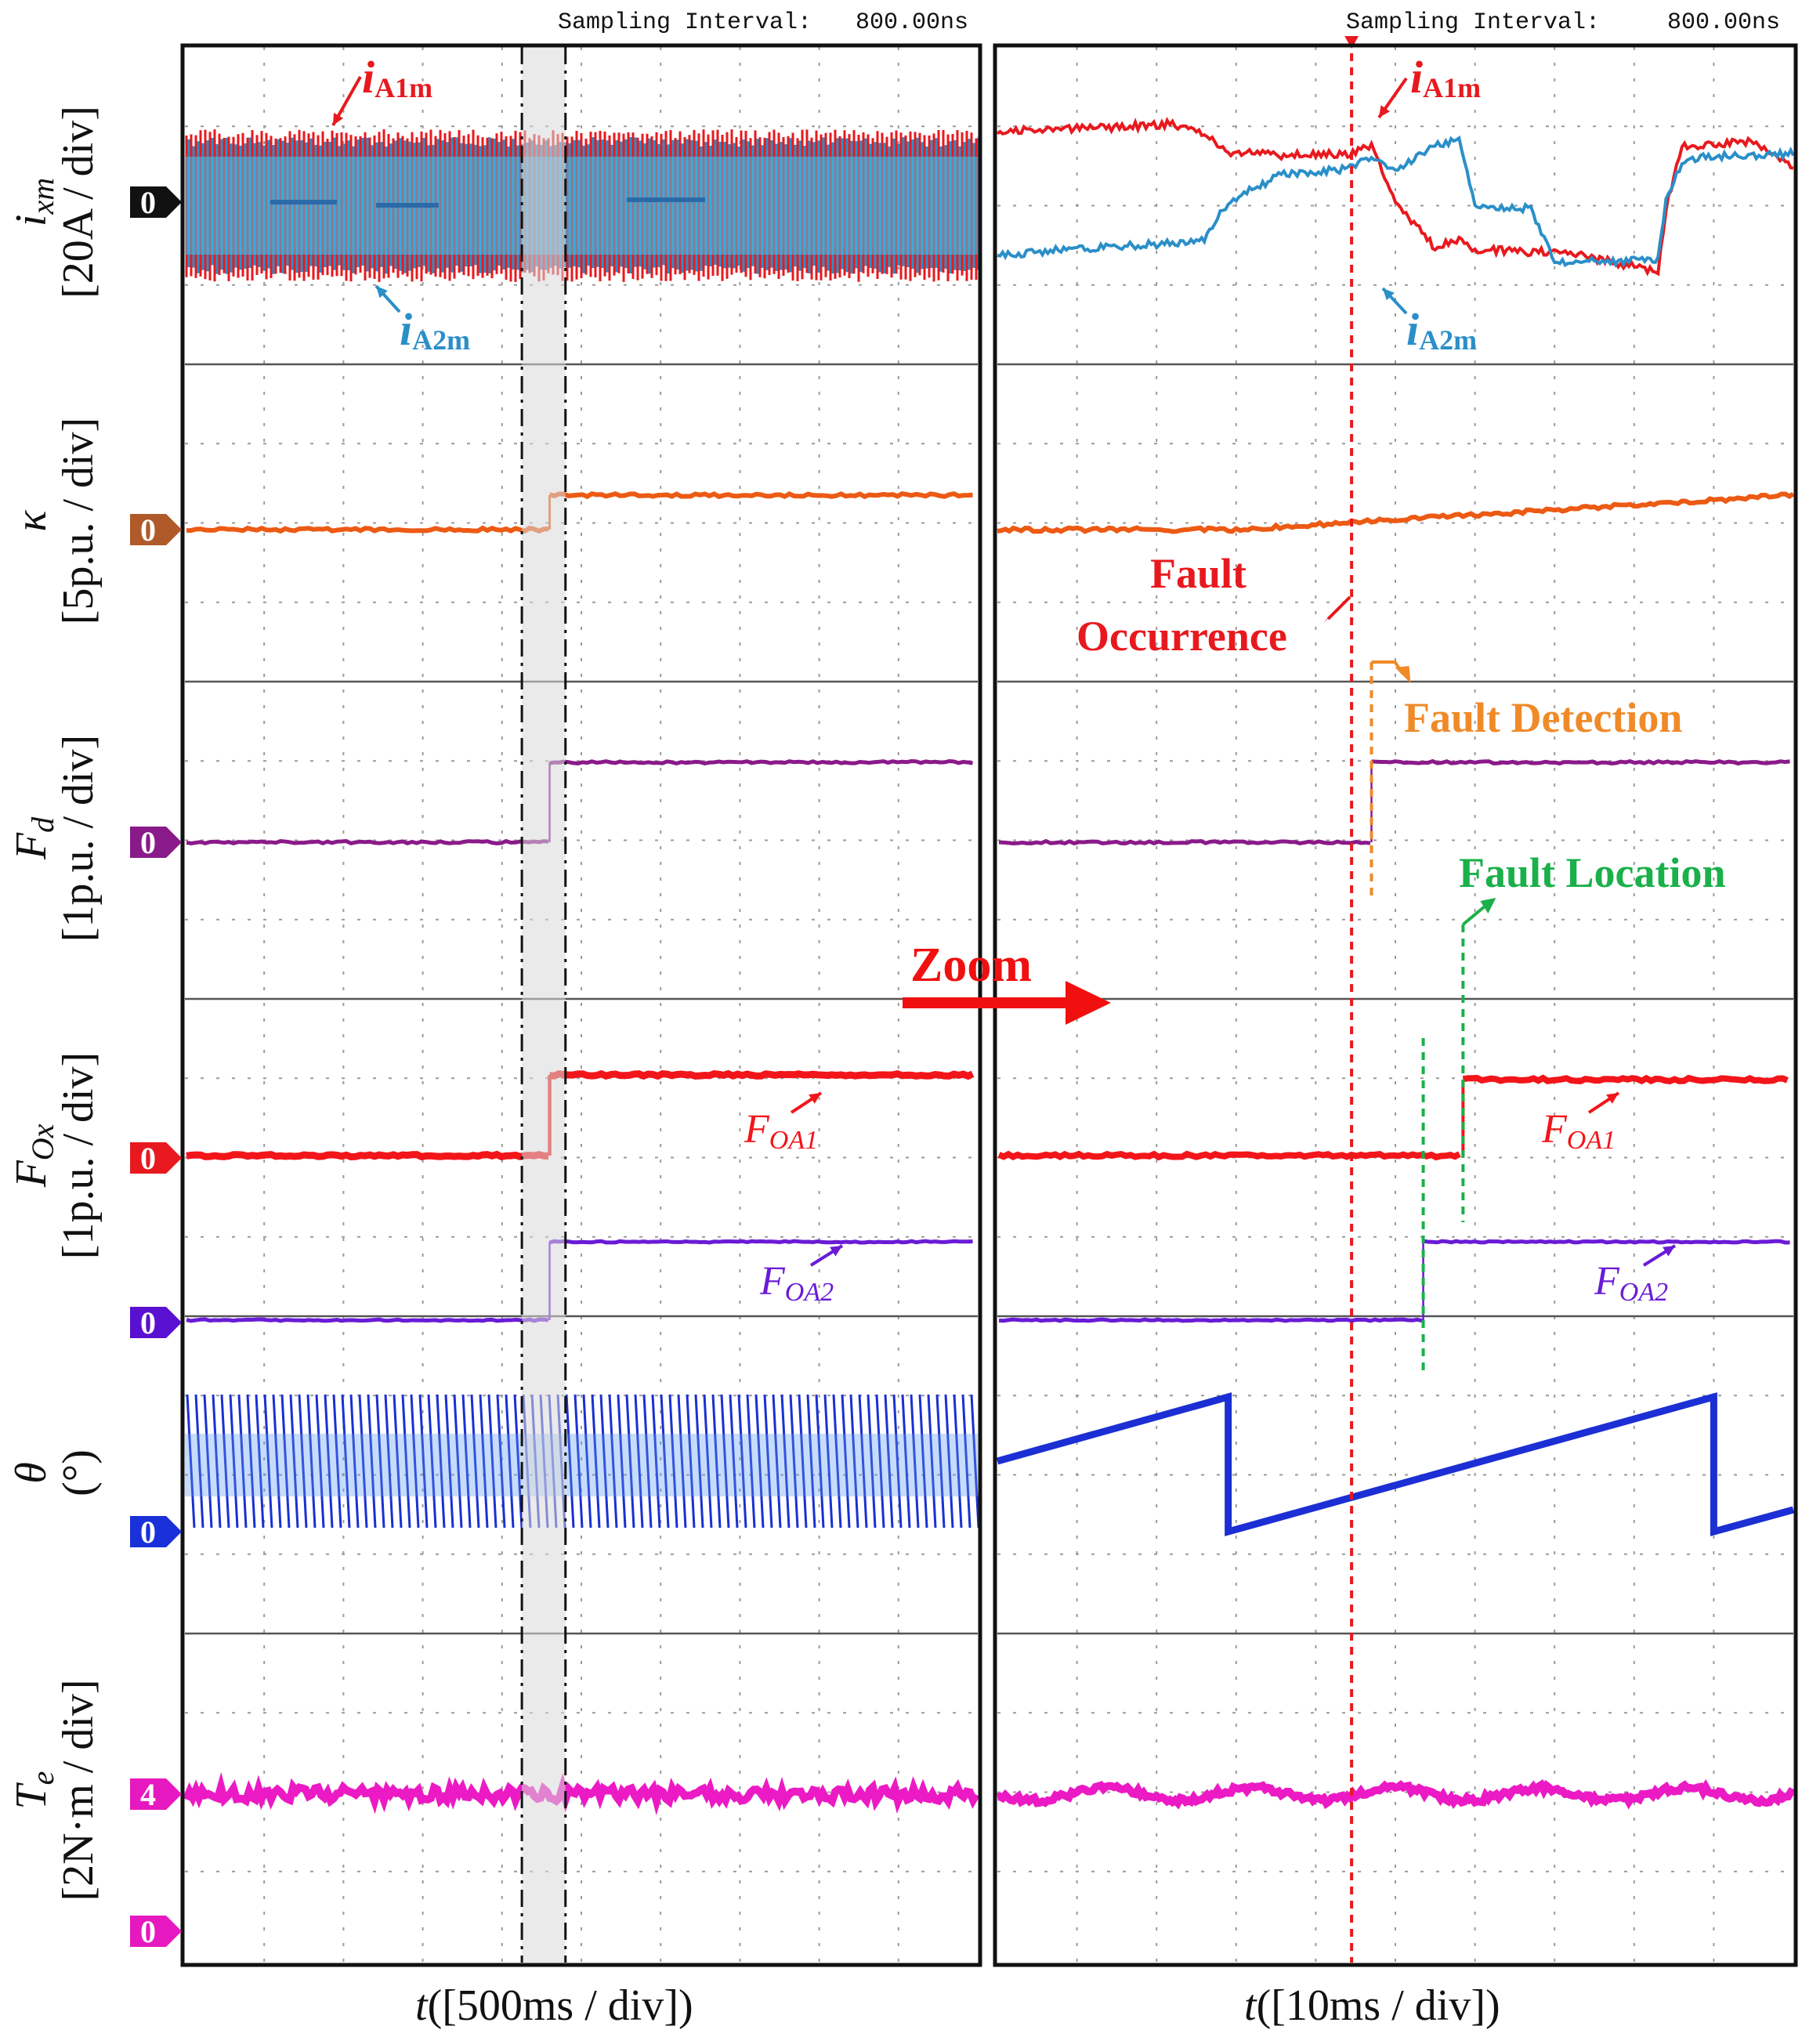 This screenshot has width=1820, height=2037. Describe the element at coordinates (554, 2005) in the screenshot. I see `left-time-axis-label: t([500ms / div])` at that location.